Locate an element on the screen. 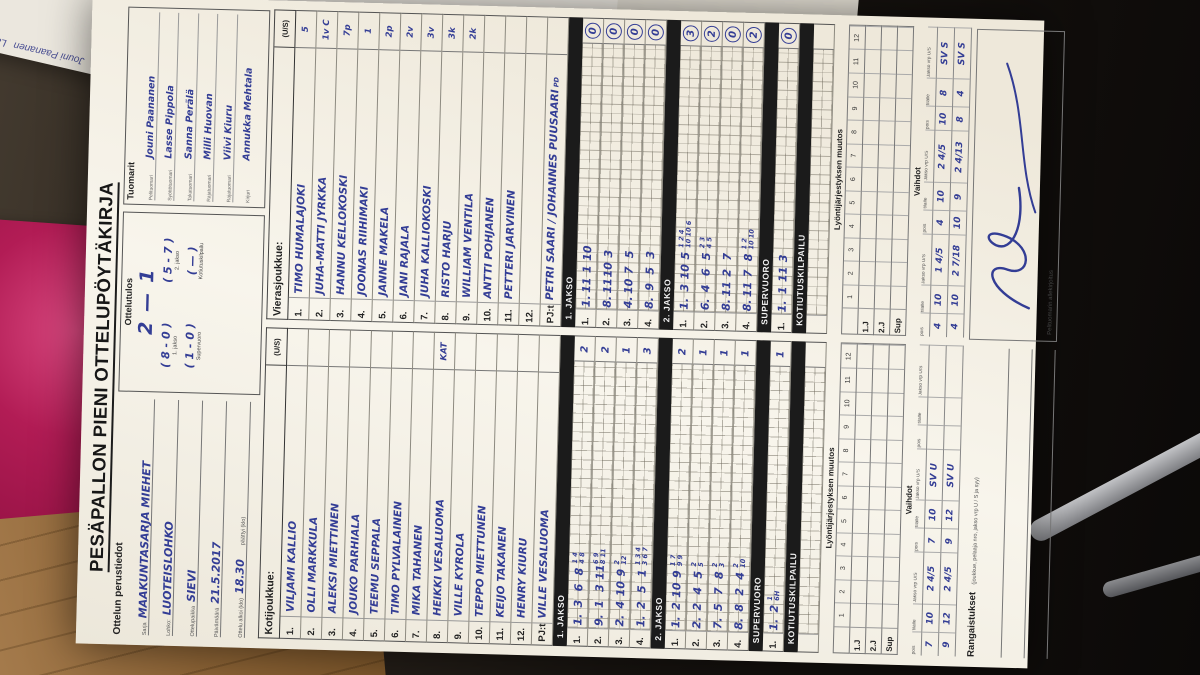  player-number: 9. is located at coordinates (466, 313).